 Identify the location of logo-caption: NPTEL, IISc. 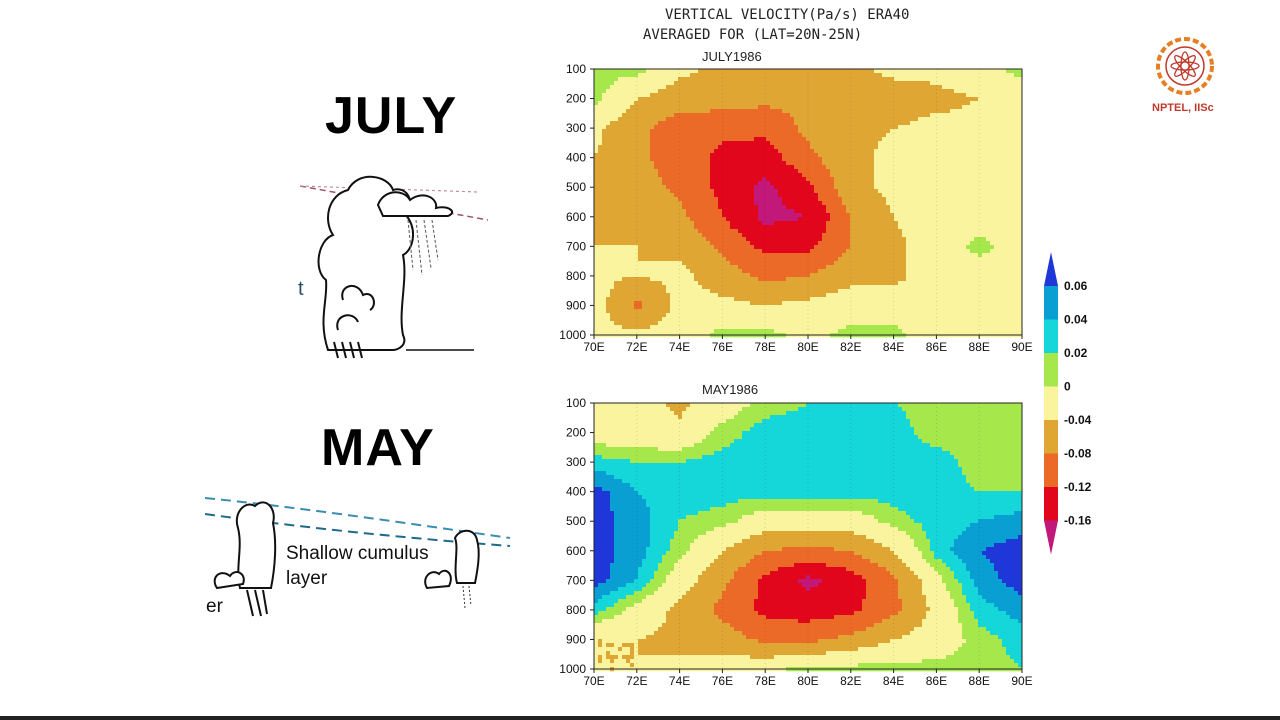
(1183, 108).